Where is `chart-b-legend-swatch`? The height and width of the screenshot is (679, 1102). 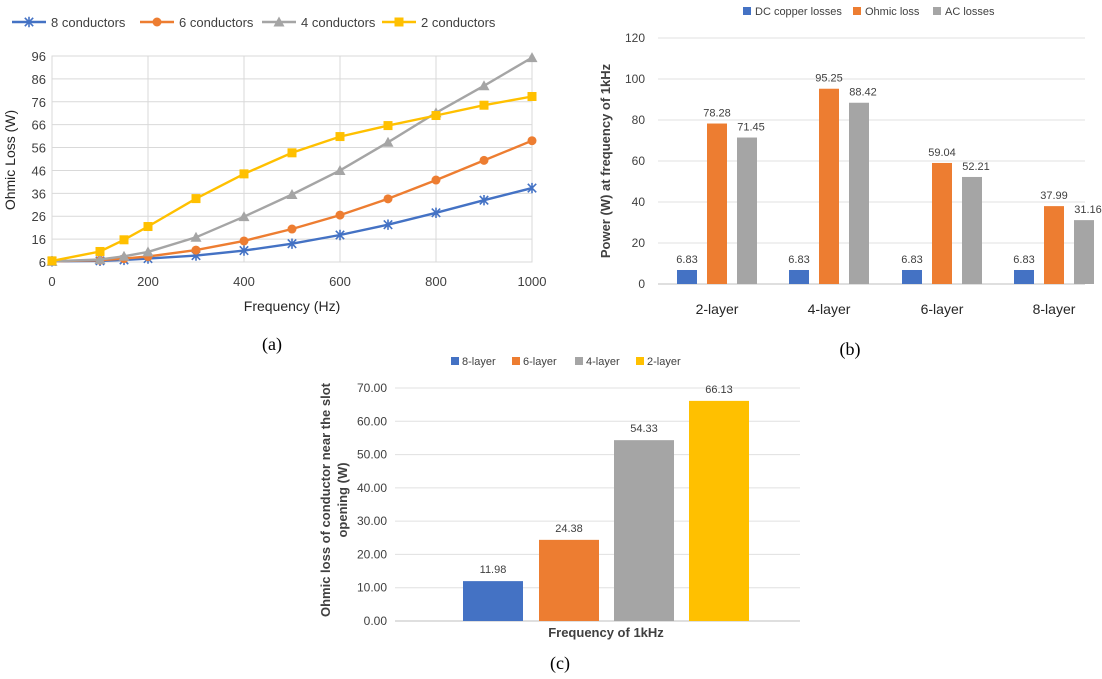
chart-b-legend-swatch is located at coordinates (937, 11).